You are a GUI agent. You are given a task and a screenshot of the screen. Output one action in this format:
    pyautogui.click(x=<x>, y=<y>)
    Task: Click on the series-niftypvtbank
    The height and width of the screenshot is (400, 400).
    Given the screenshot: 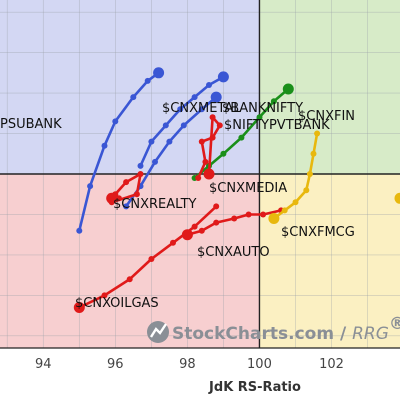 What is the action you would take?
    pyautogui.click(x=172, y=150)
    